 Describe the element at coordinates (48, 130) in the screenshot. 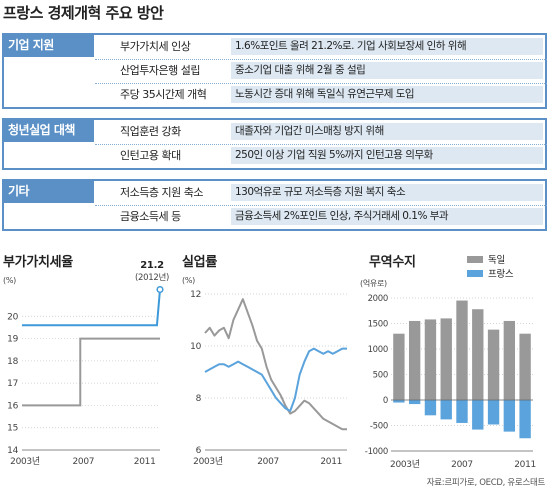

I see `section-label: 청년실업 대책` at that location.